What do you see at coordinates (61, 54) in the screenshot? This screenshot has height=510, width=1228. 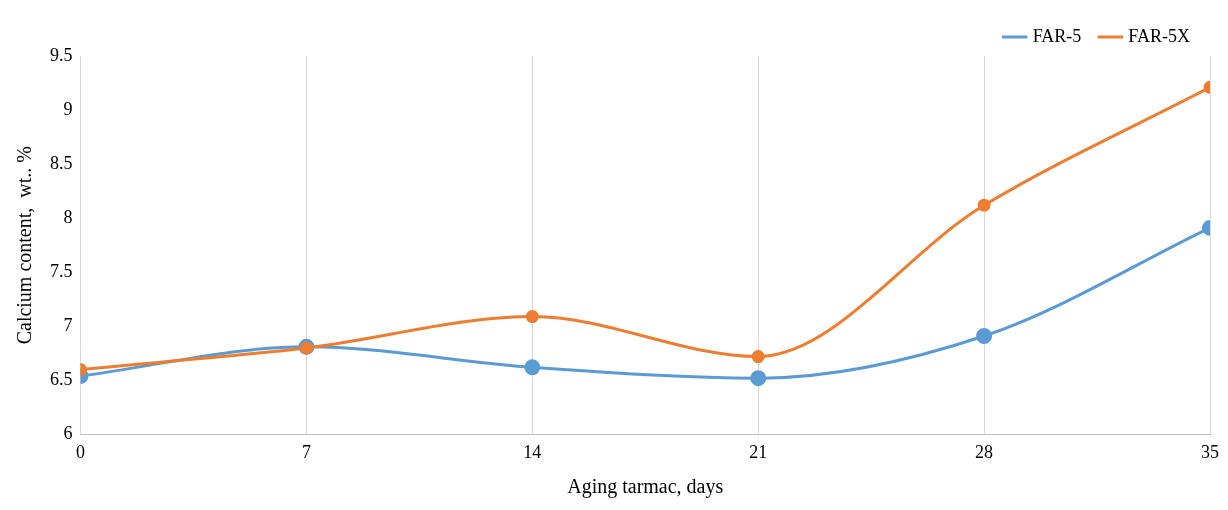 I see `y-tick-label: 9.5` at bounding box center [61, 54].